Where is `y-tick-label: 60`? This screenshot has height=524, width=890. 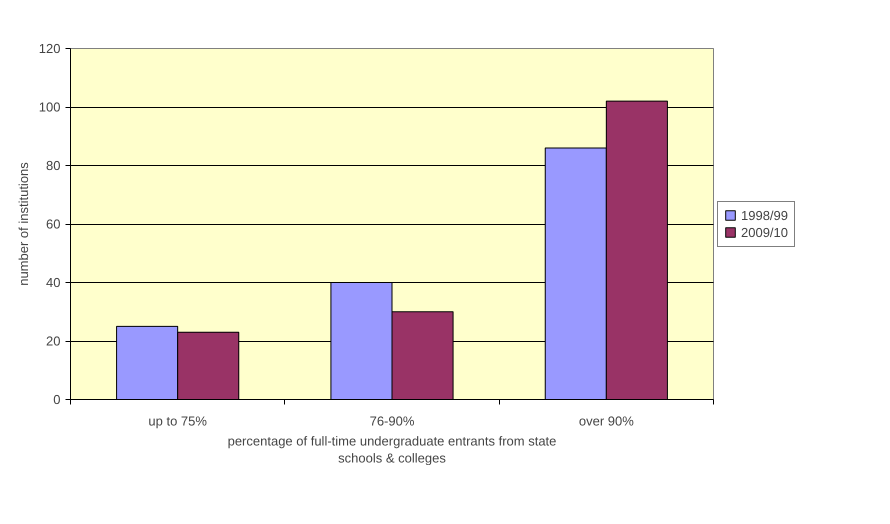 y-tick-label: 60 is located at coordinates (53, 224).